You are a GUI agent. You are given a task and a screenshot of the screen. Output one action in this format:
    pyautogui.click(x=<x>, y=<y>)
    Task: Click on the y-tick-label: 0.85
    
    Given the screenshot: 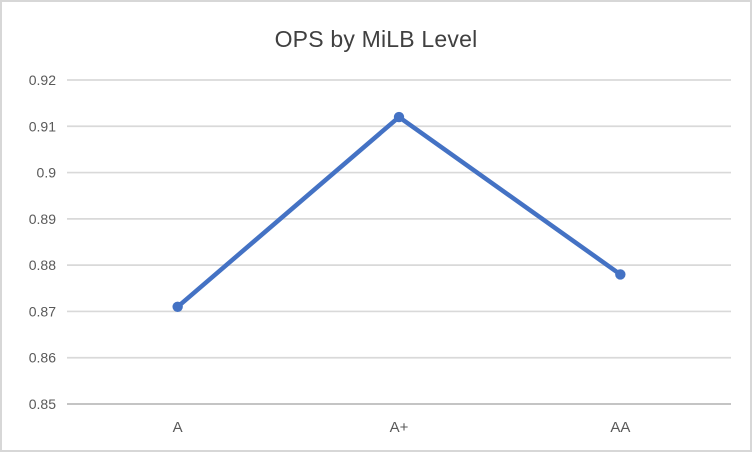 What is the action you would take?
    pyautogui.click(x=42, y=404)
    